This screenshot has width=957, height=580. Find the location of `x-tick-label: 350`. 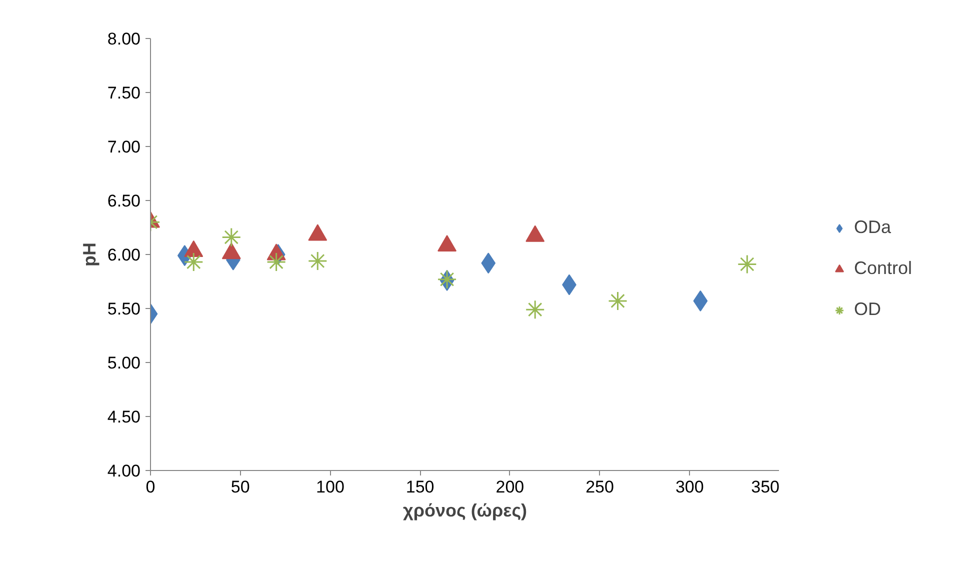

x-tick-label: 350 is located at coordinates (765, 487).